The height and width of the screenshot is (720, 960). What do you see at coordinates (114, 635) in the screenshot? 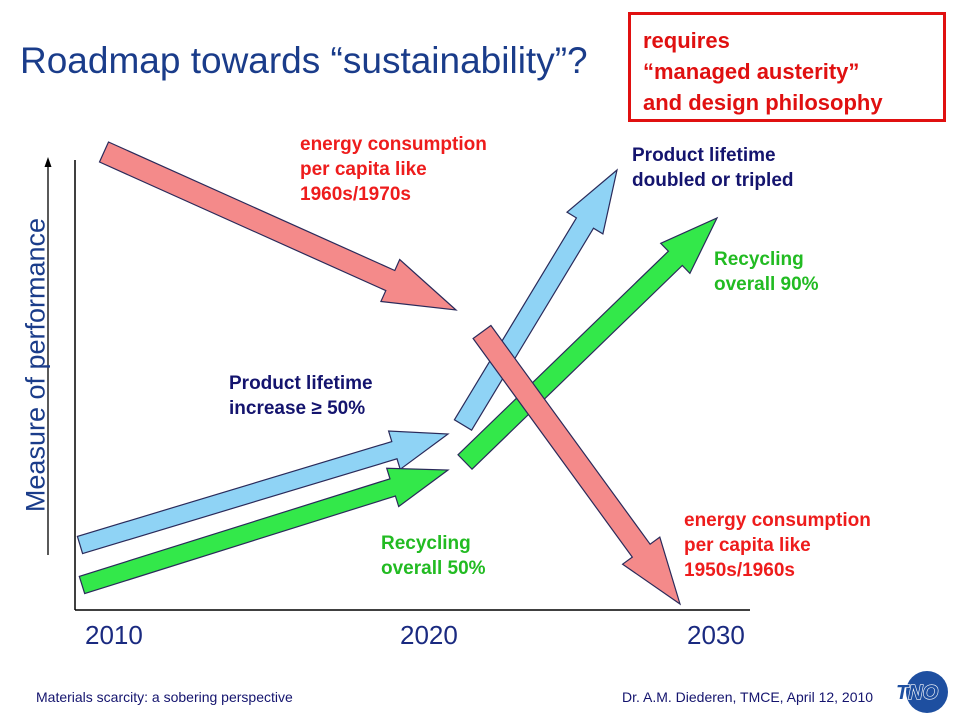
I see `x-tick-2010: 2010` at bounding box center [114, 635].